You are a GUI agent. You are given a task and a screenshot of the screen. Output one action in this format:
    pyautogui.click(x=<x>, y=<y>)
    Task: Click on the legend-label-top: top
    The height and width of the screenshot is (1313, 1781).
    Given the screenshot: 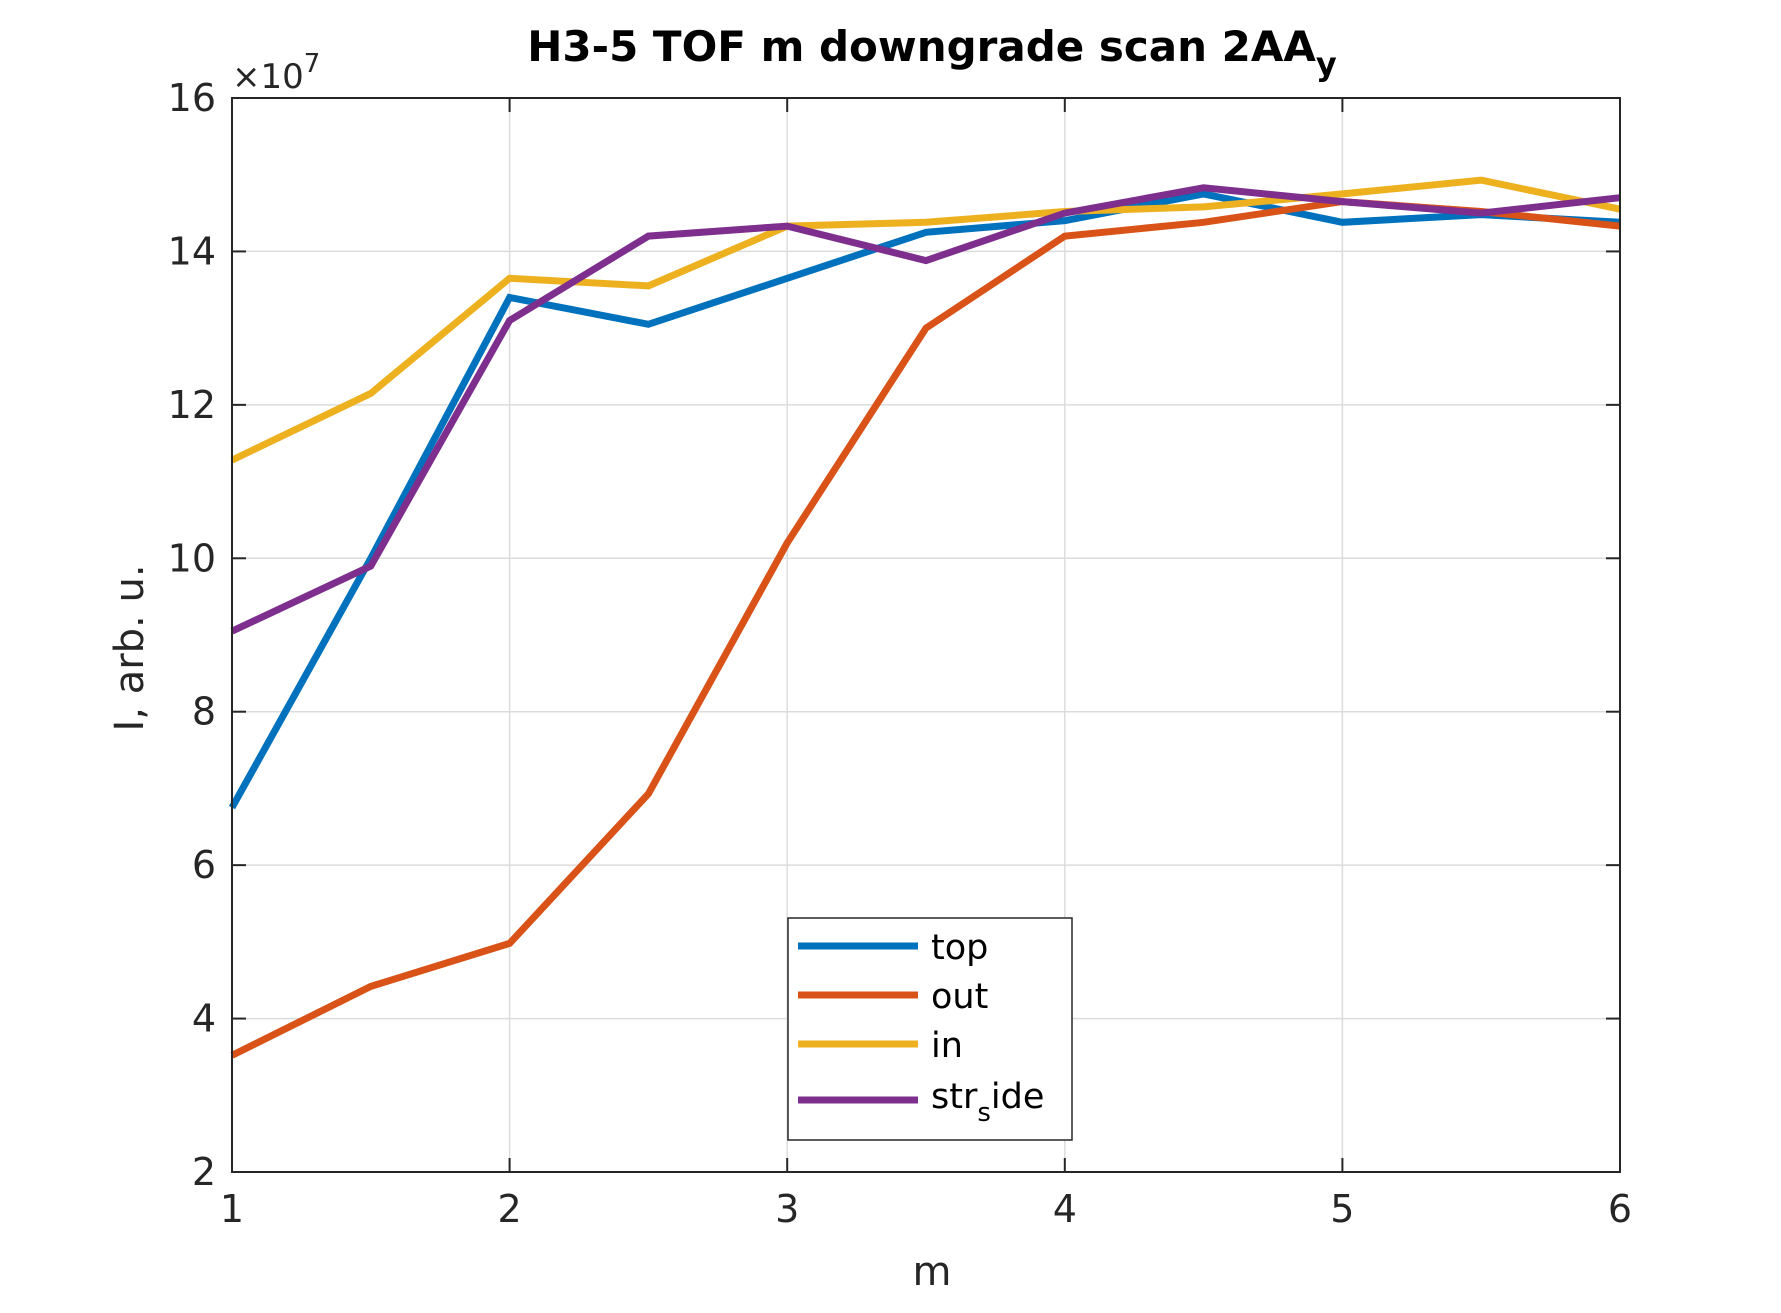 What is the action you would take?
    pyautogui.click(x=959, y=948)
    